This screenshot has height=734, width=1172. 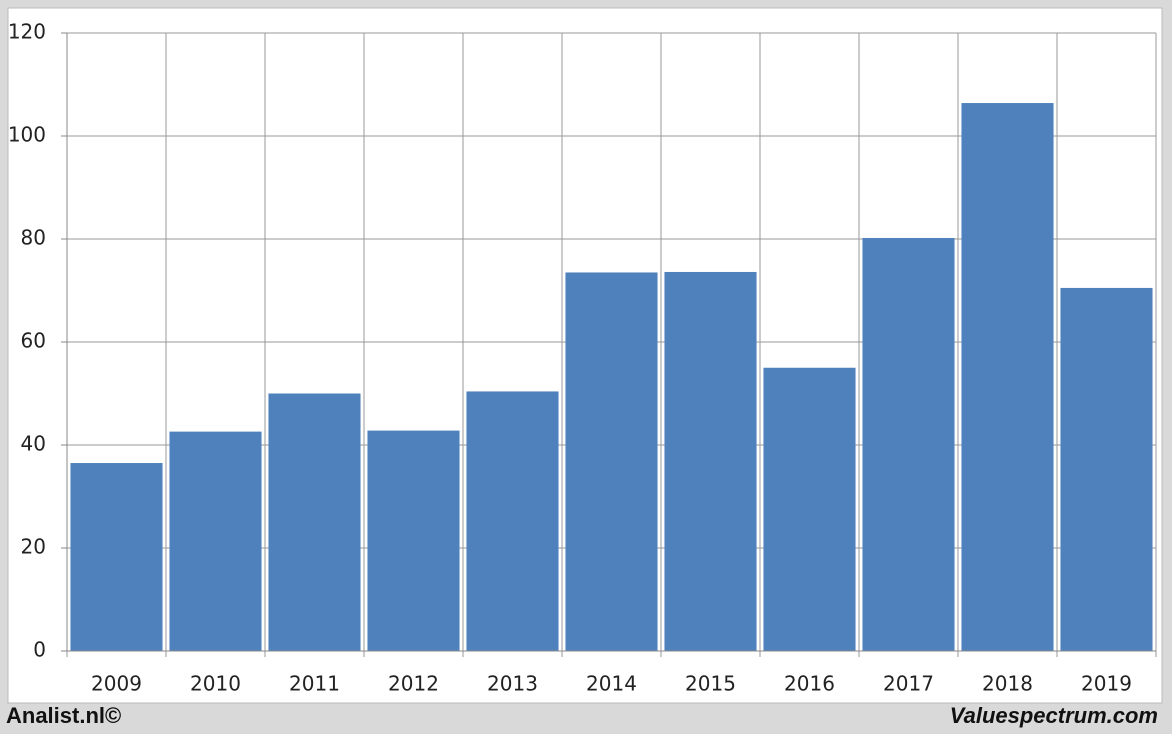 I want to click on y-tick-label: 120, so click(x=27, y=32).